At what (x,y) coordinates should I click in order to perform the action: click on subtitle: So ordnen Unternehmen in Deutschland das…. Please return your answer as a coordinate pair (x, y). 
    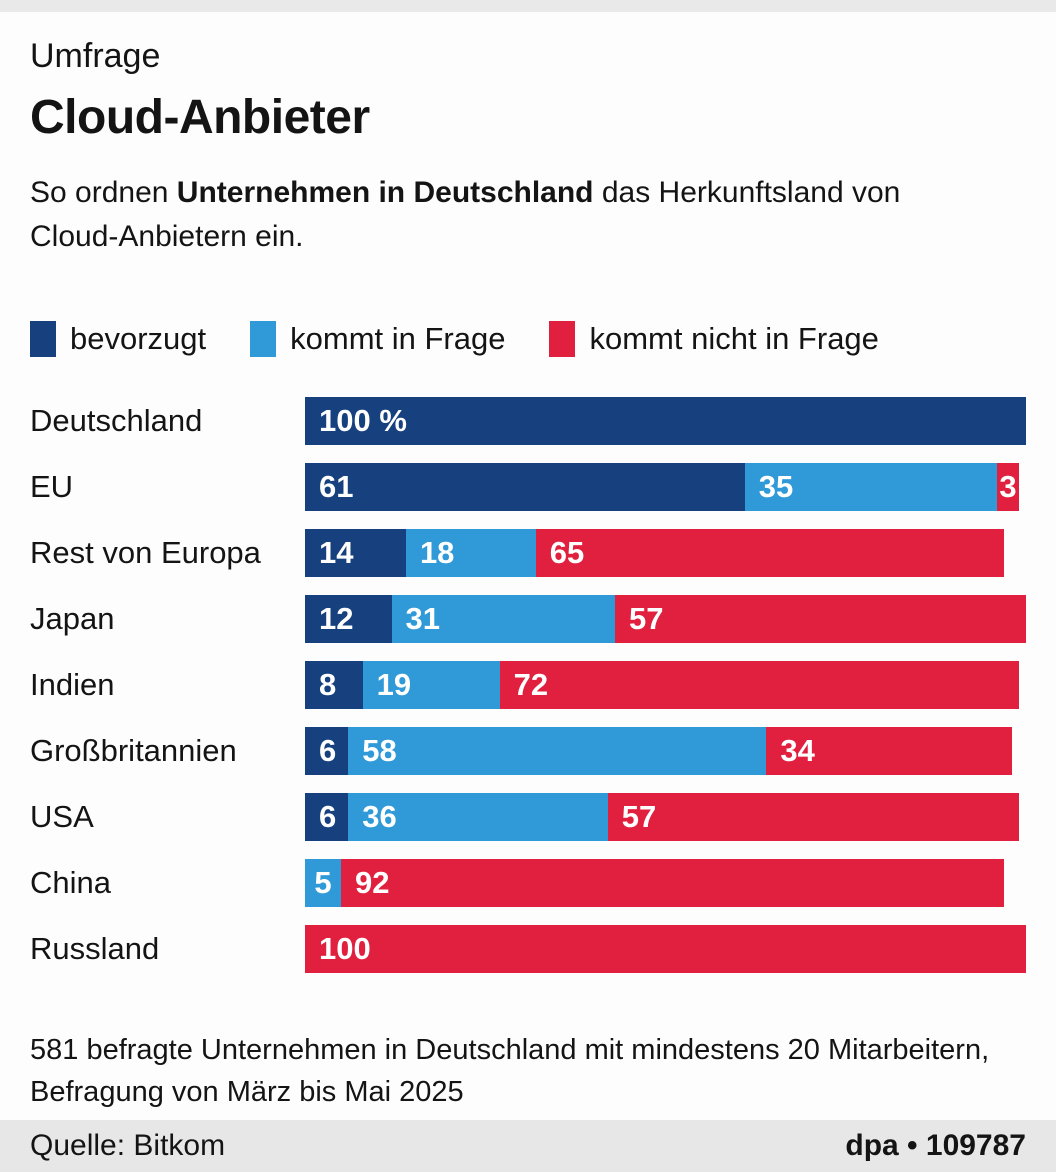
    Looking at the image, I should click on (512, 215).